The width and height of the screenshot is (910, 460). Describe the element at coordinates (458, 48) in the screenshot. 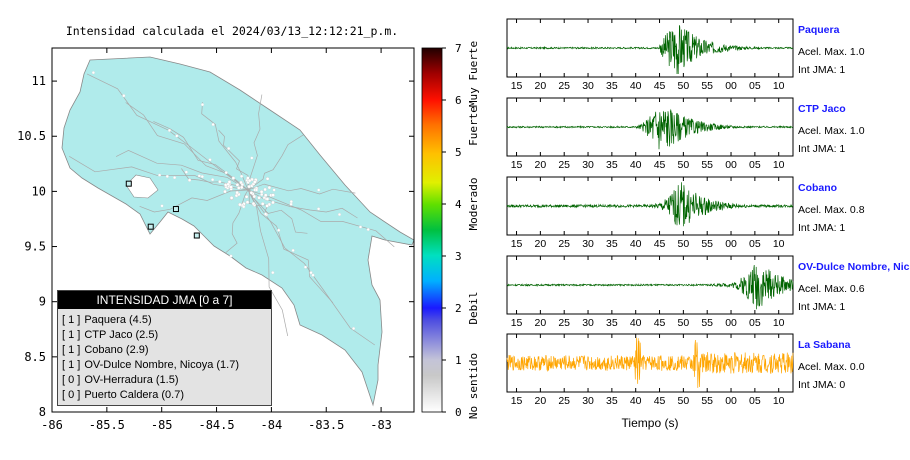

I see `colorbar-tick-label: 7` at that location.